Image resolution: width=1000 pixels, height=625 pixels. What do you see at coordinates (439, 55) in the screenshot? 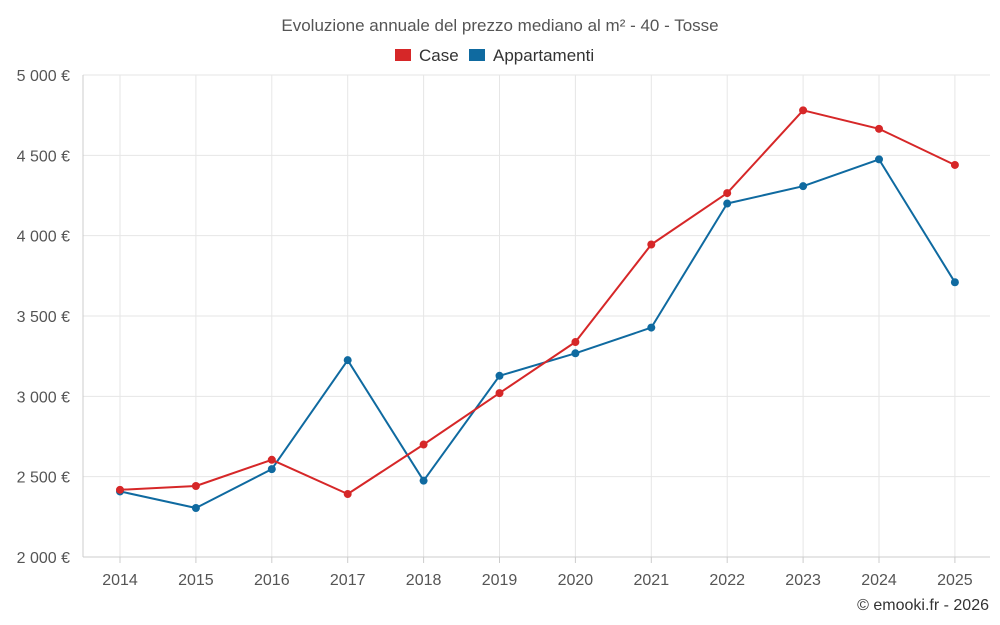
I see `legend-label-case: Case` at bounding box center [439, 55].